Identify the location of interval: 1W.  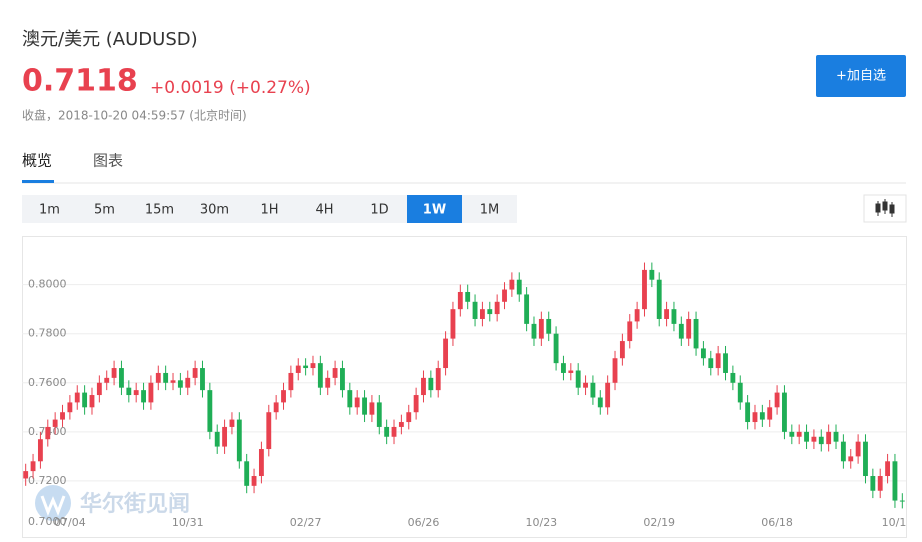
(434, 210).